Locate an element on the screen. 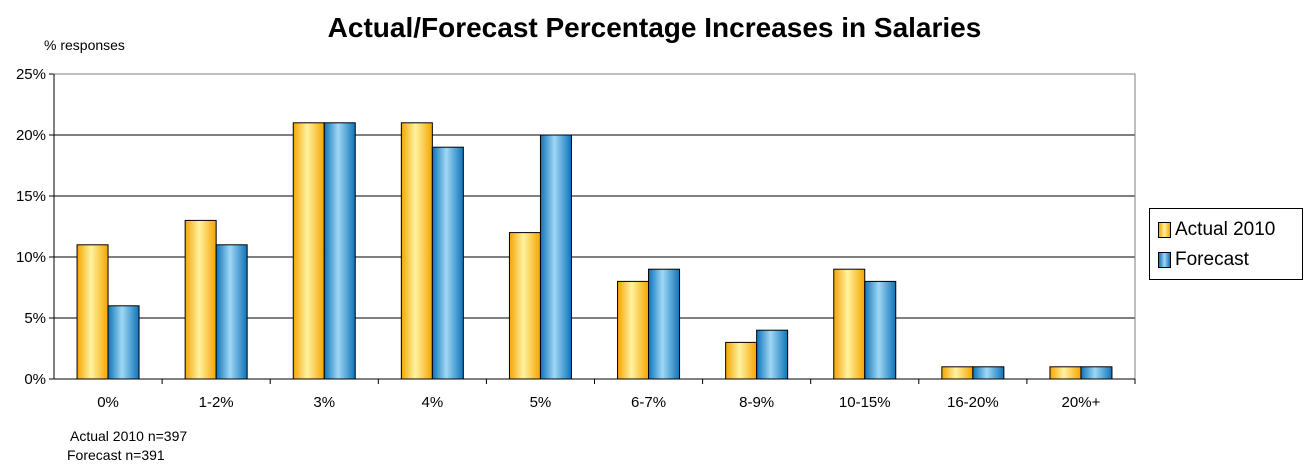 This screenshot has height=466, width=1309. y-tick-label-10: 10% is located at coordinates (31, 257).